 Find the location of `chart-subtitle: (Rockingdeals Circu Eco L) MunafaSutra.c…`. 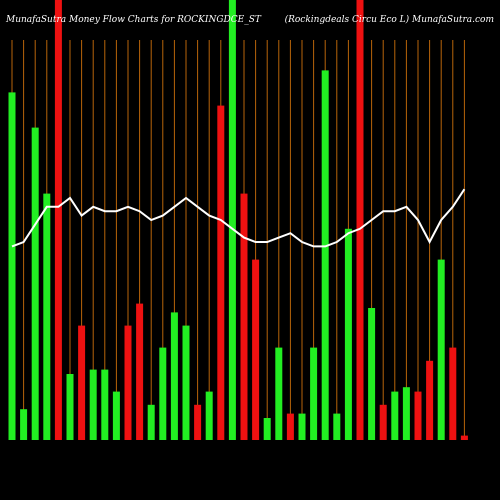

chart-subtitle: (Rockingdeals Circu Eco L) MunafaSutra.c… is located at coordinates (389, 19).